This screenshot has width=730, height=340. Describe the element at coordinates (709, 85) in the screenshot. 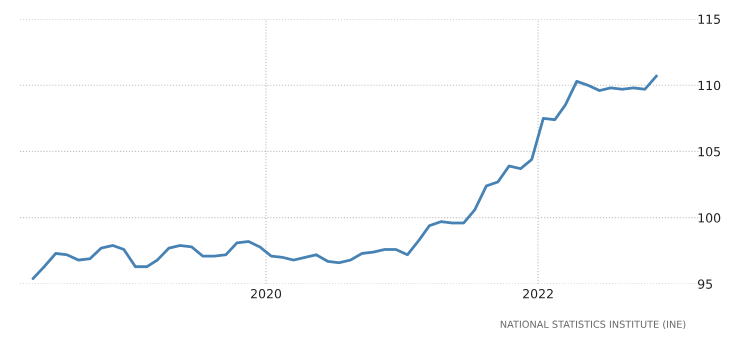

I see `y-tick-label: 110` at that location.